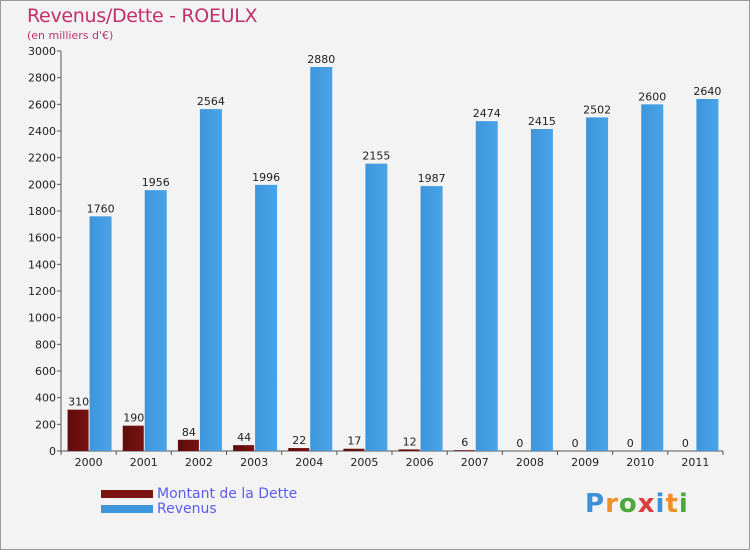 The image size is (750, 550). I want to click on legend-label-revenue: Revenus, so click(187, 509).